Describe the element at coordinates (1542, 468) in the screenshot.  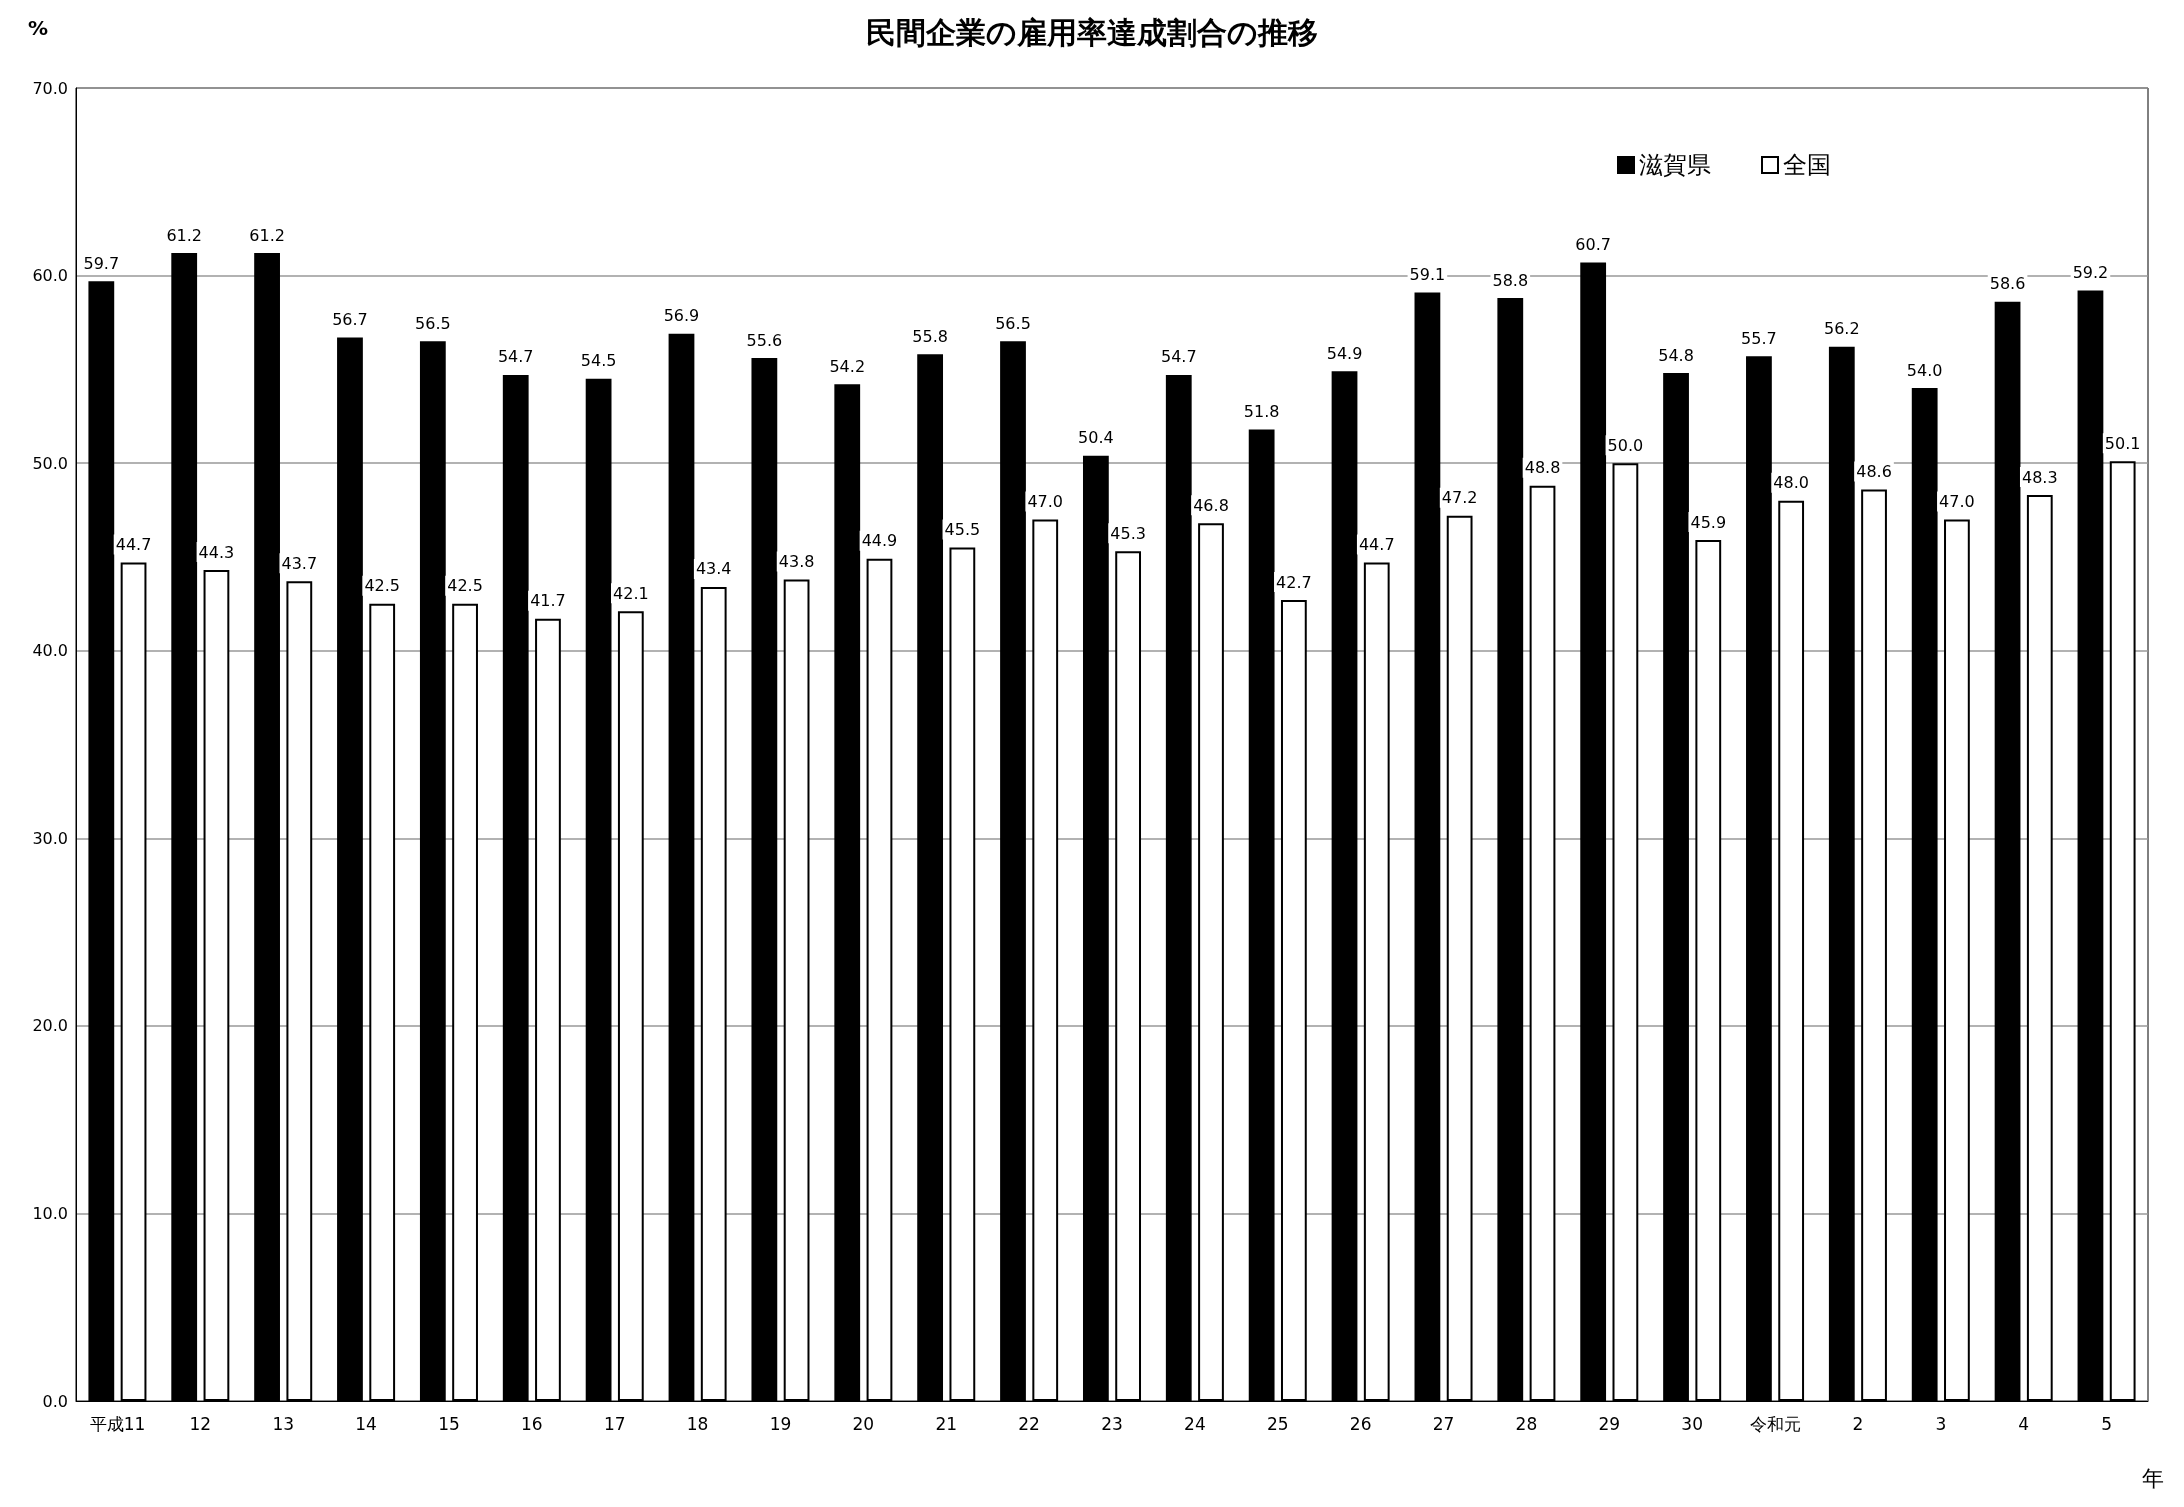
I see `data-label: 48.8` at that location.